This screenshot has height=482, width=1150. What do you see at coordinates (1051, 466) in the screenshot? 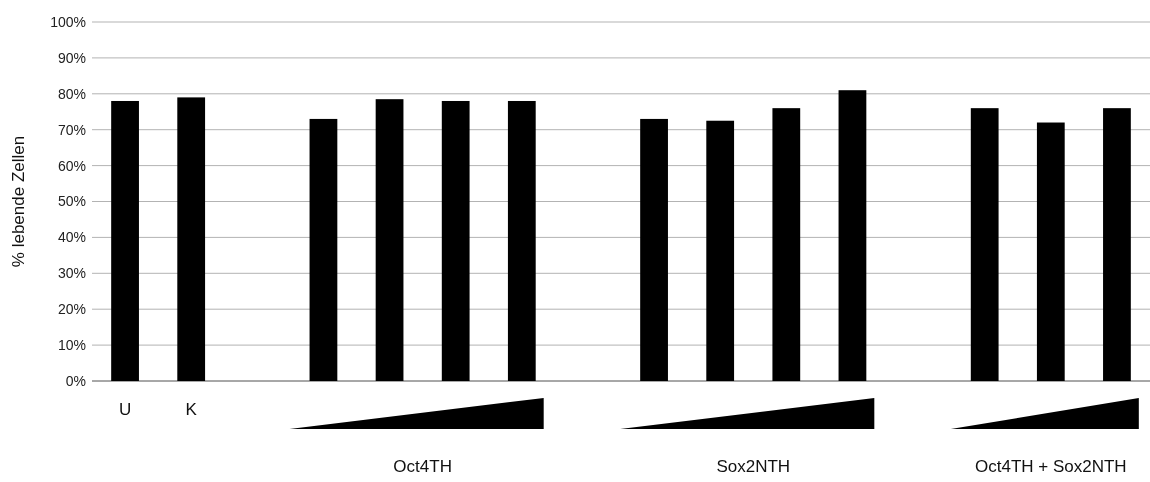
I see `text: Oct4TH + Sox2NTH` at bounding box center [1051, 466].